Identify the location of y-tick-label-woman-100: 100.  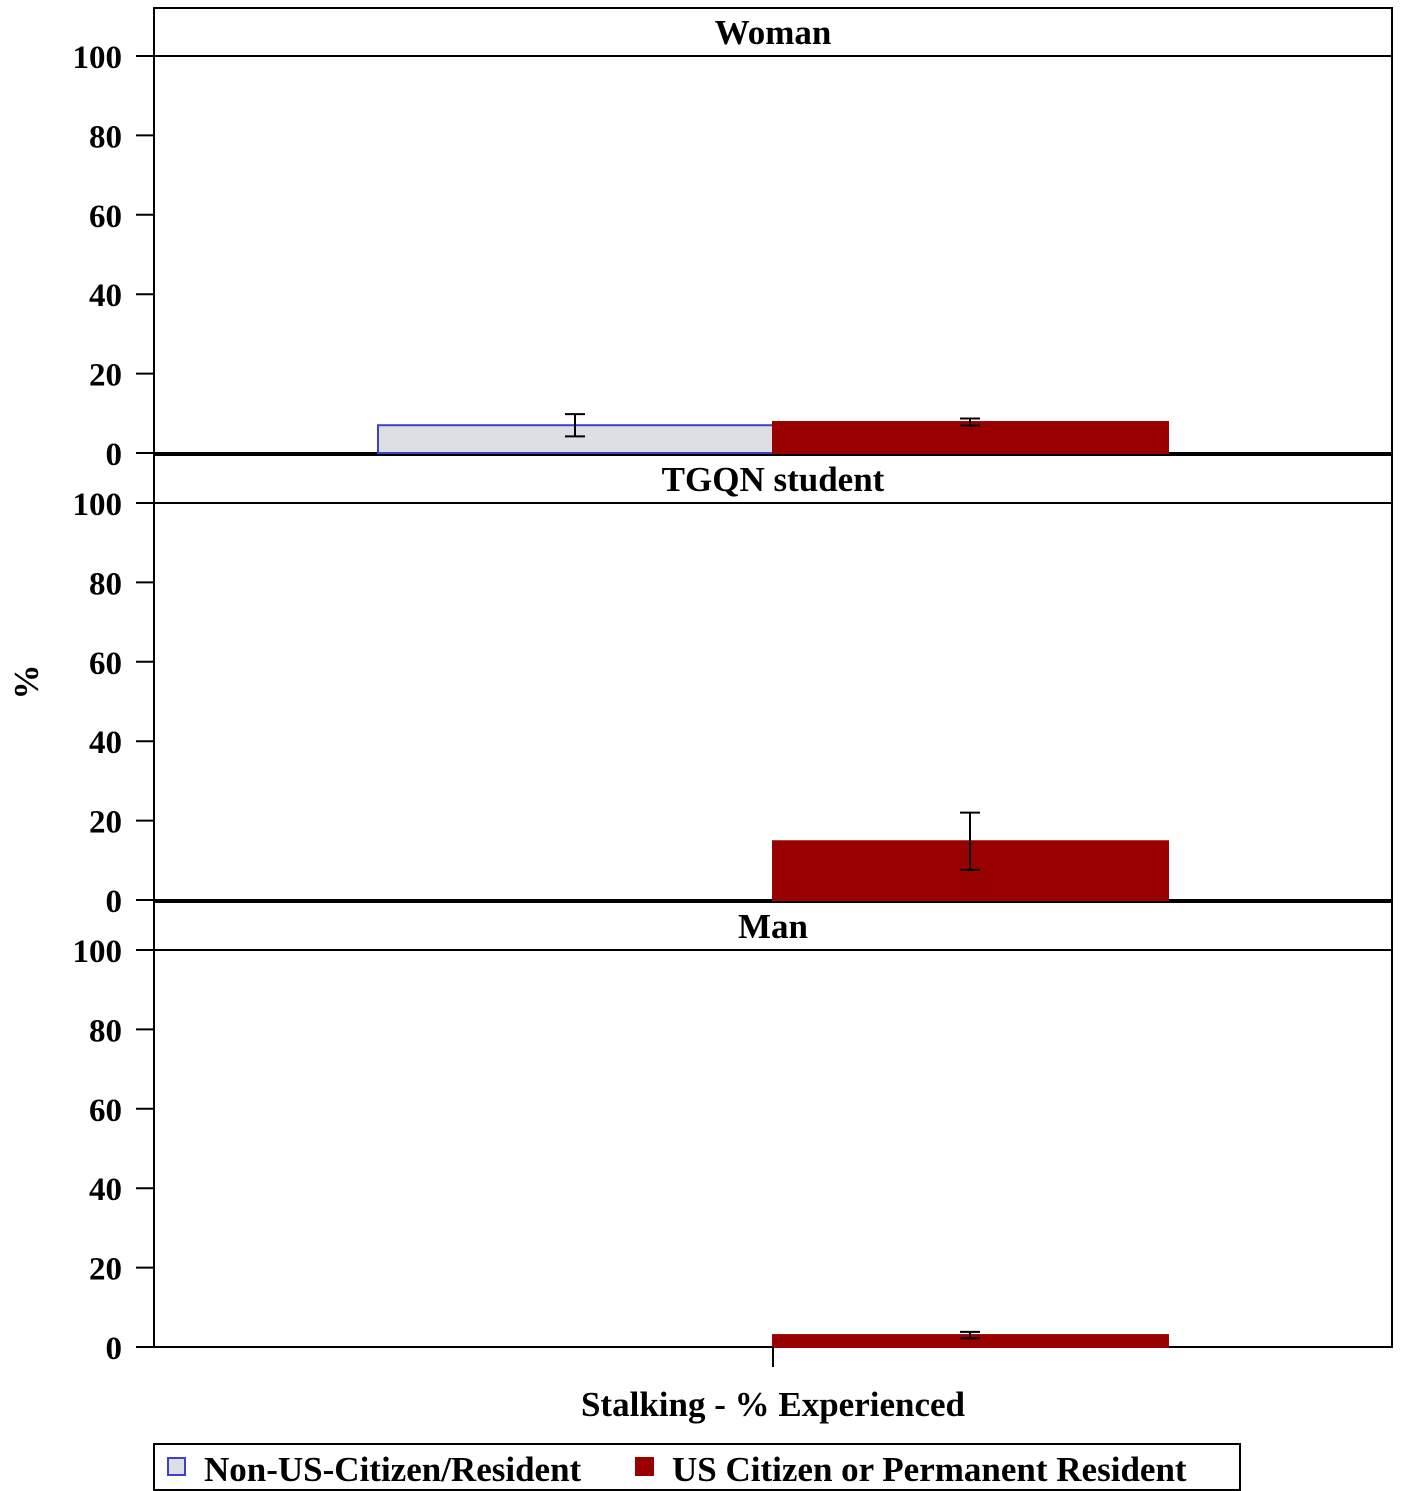
(98, 58).